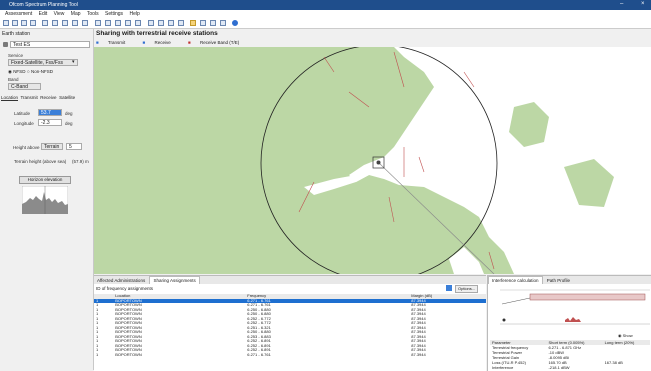  I want to click on map-icon, so click(171, 23).